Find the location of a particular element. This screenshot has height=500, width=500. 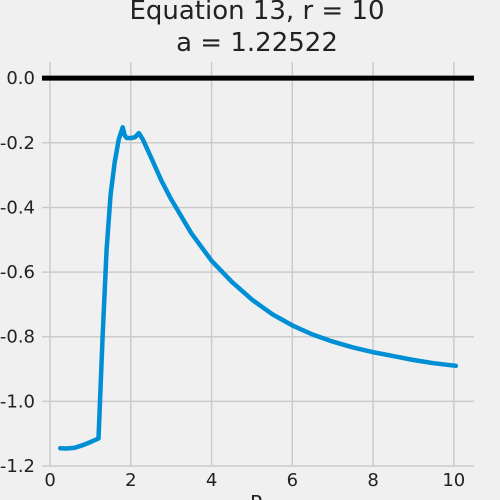

x-axis-label: R is located at coordinates (257, 495).